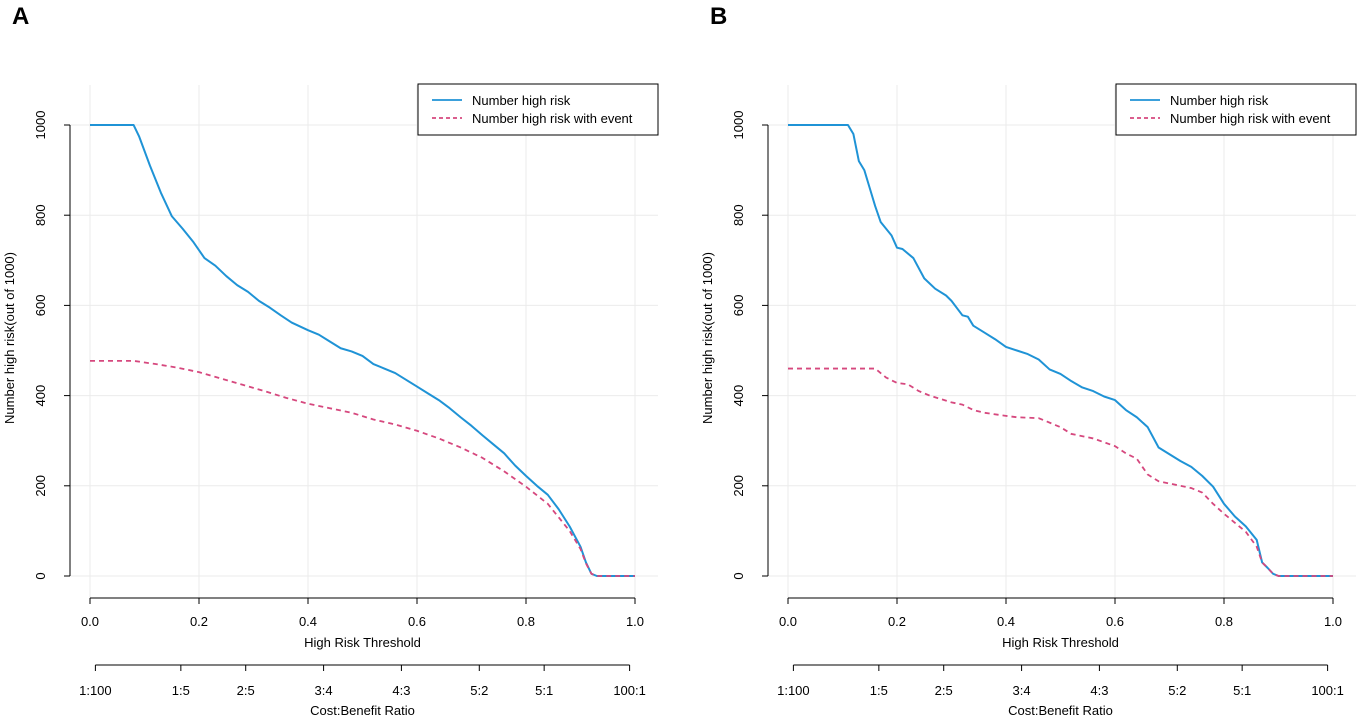 This screenshot has height=718, width=1358. What do you see at coordinates (718, 16) in the screenshot?
I see `panel-letter: B` at bounding box center [718, 16].